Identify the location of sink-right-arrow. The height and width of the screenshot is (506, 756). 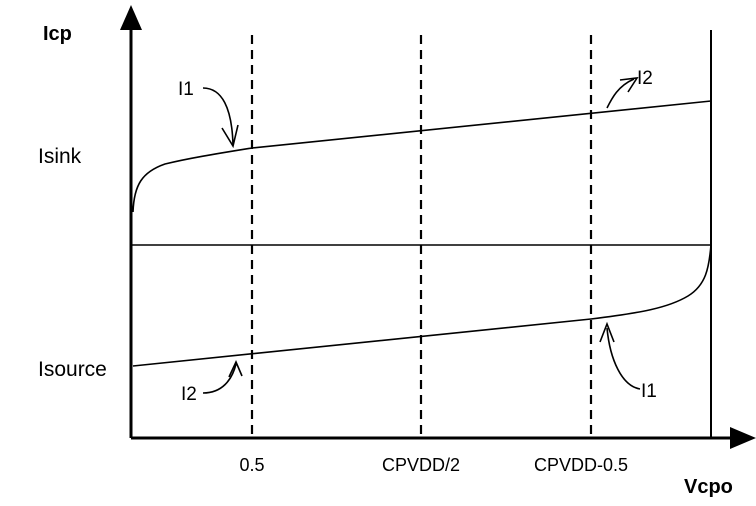
(620, 93).